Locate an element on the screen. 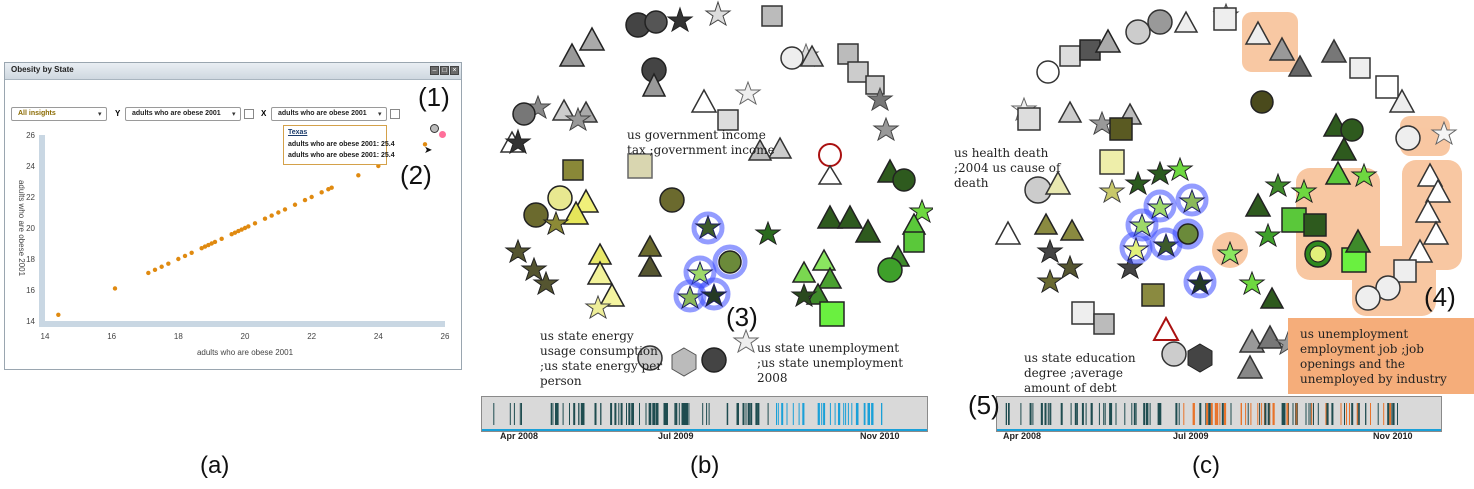  x-axis-prefix: X is located at coordinates (264, 113).